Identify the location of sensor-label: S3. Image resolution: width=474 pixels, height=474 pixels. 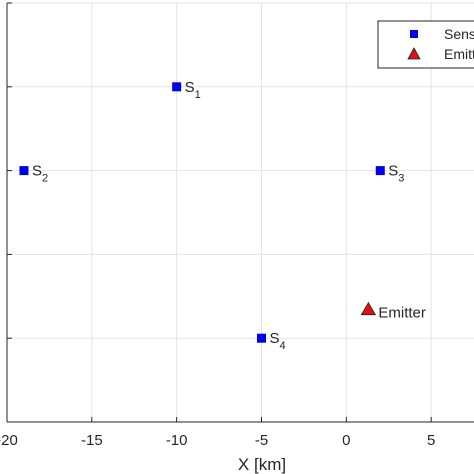
(396, 174).